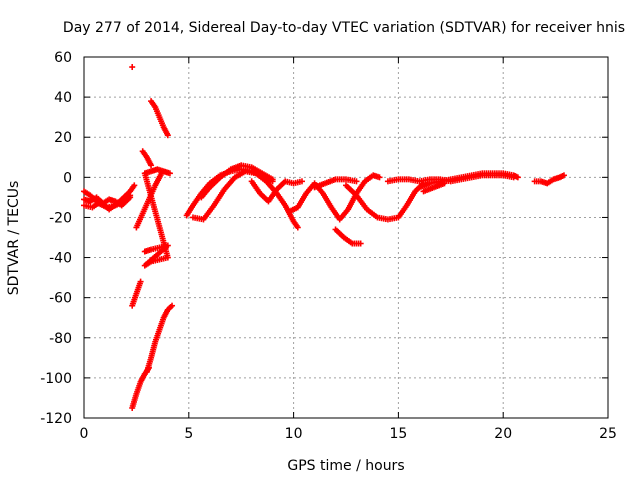 The width and height of the screenshot is (640, 480). Describe the element at coordinates (14, 238) in the screenshot. I see `y-axis-label: SDTVAR / TECUs` at that location.